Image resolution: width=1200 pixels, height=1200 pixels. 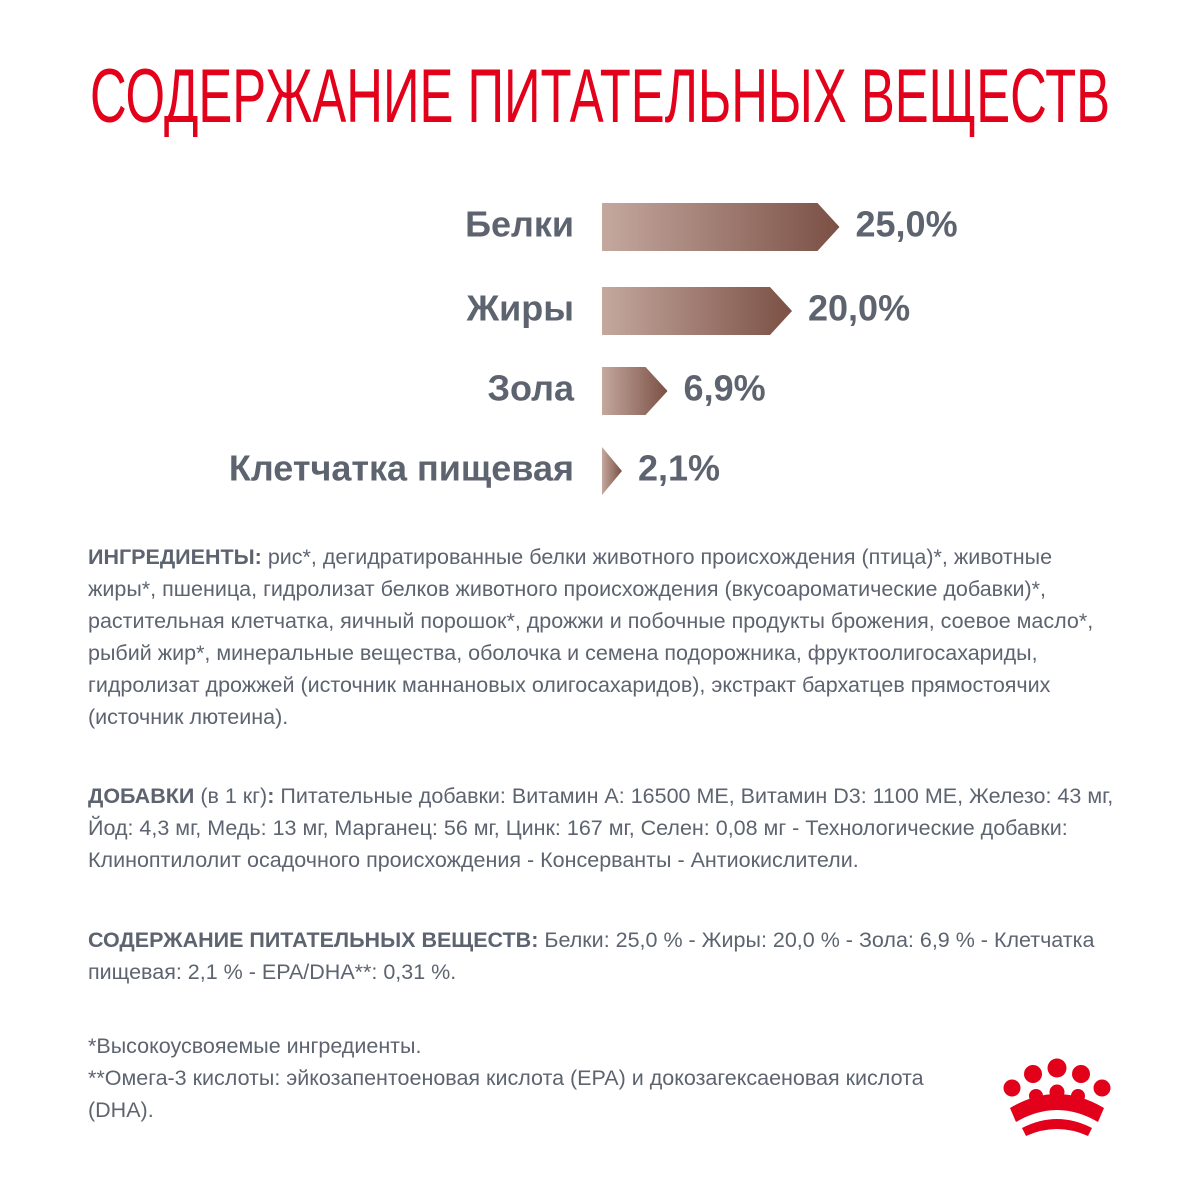 What do you see at coordinates (141, 796) in the screenshot?
I see `additives-label: ДОБАВКИ` at bounding box center [141, 796].